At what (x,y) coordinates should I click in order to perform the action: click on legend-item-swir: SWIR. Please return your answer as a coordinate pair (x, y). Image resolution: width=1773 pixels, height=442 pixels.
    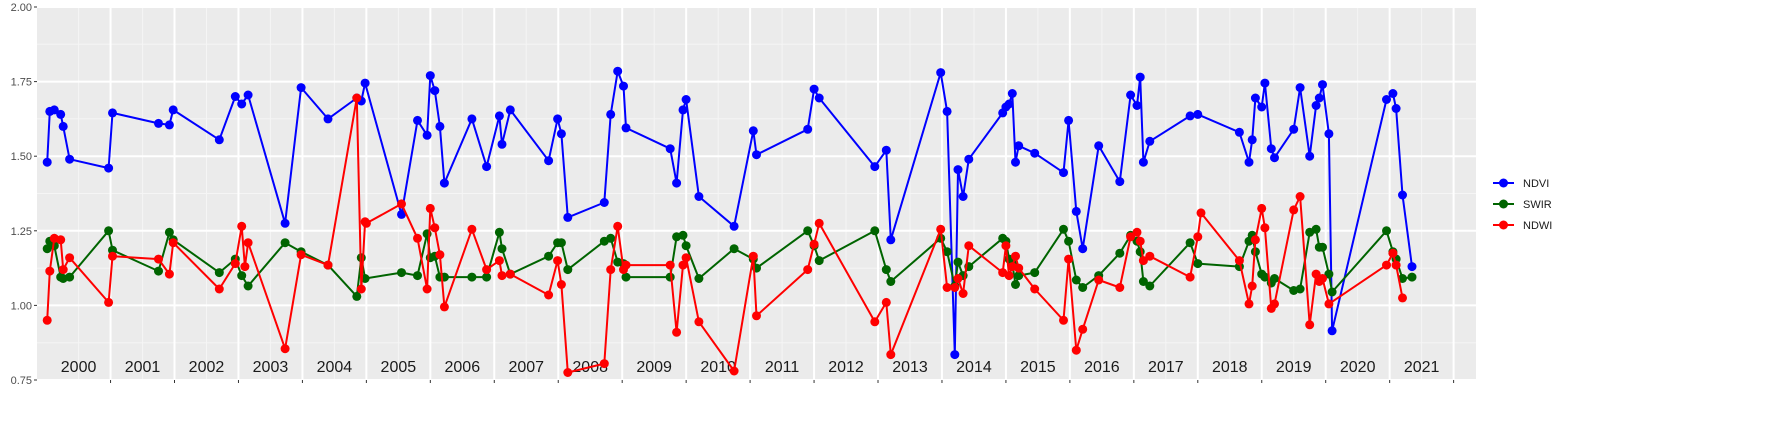
    Looking at the image, I should click on (1522, 205).